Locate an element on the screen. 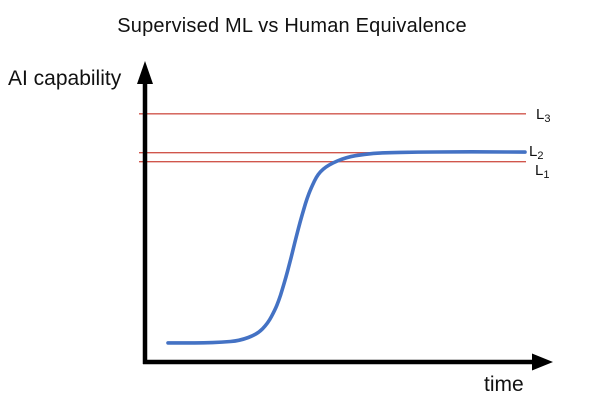  ref-line-label-l3: L3 is located at coordinates (543, 115).